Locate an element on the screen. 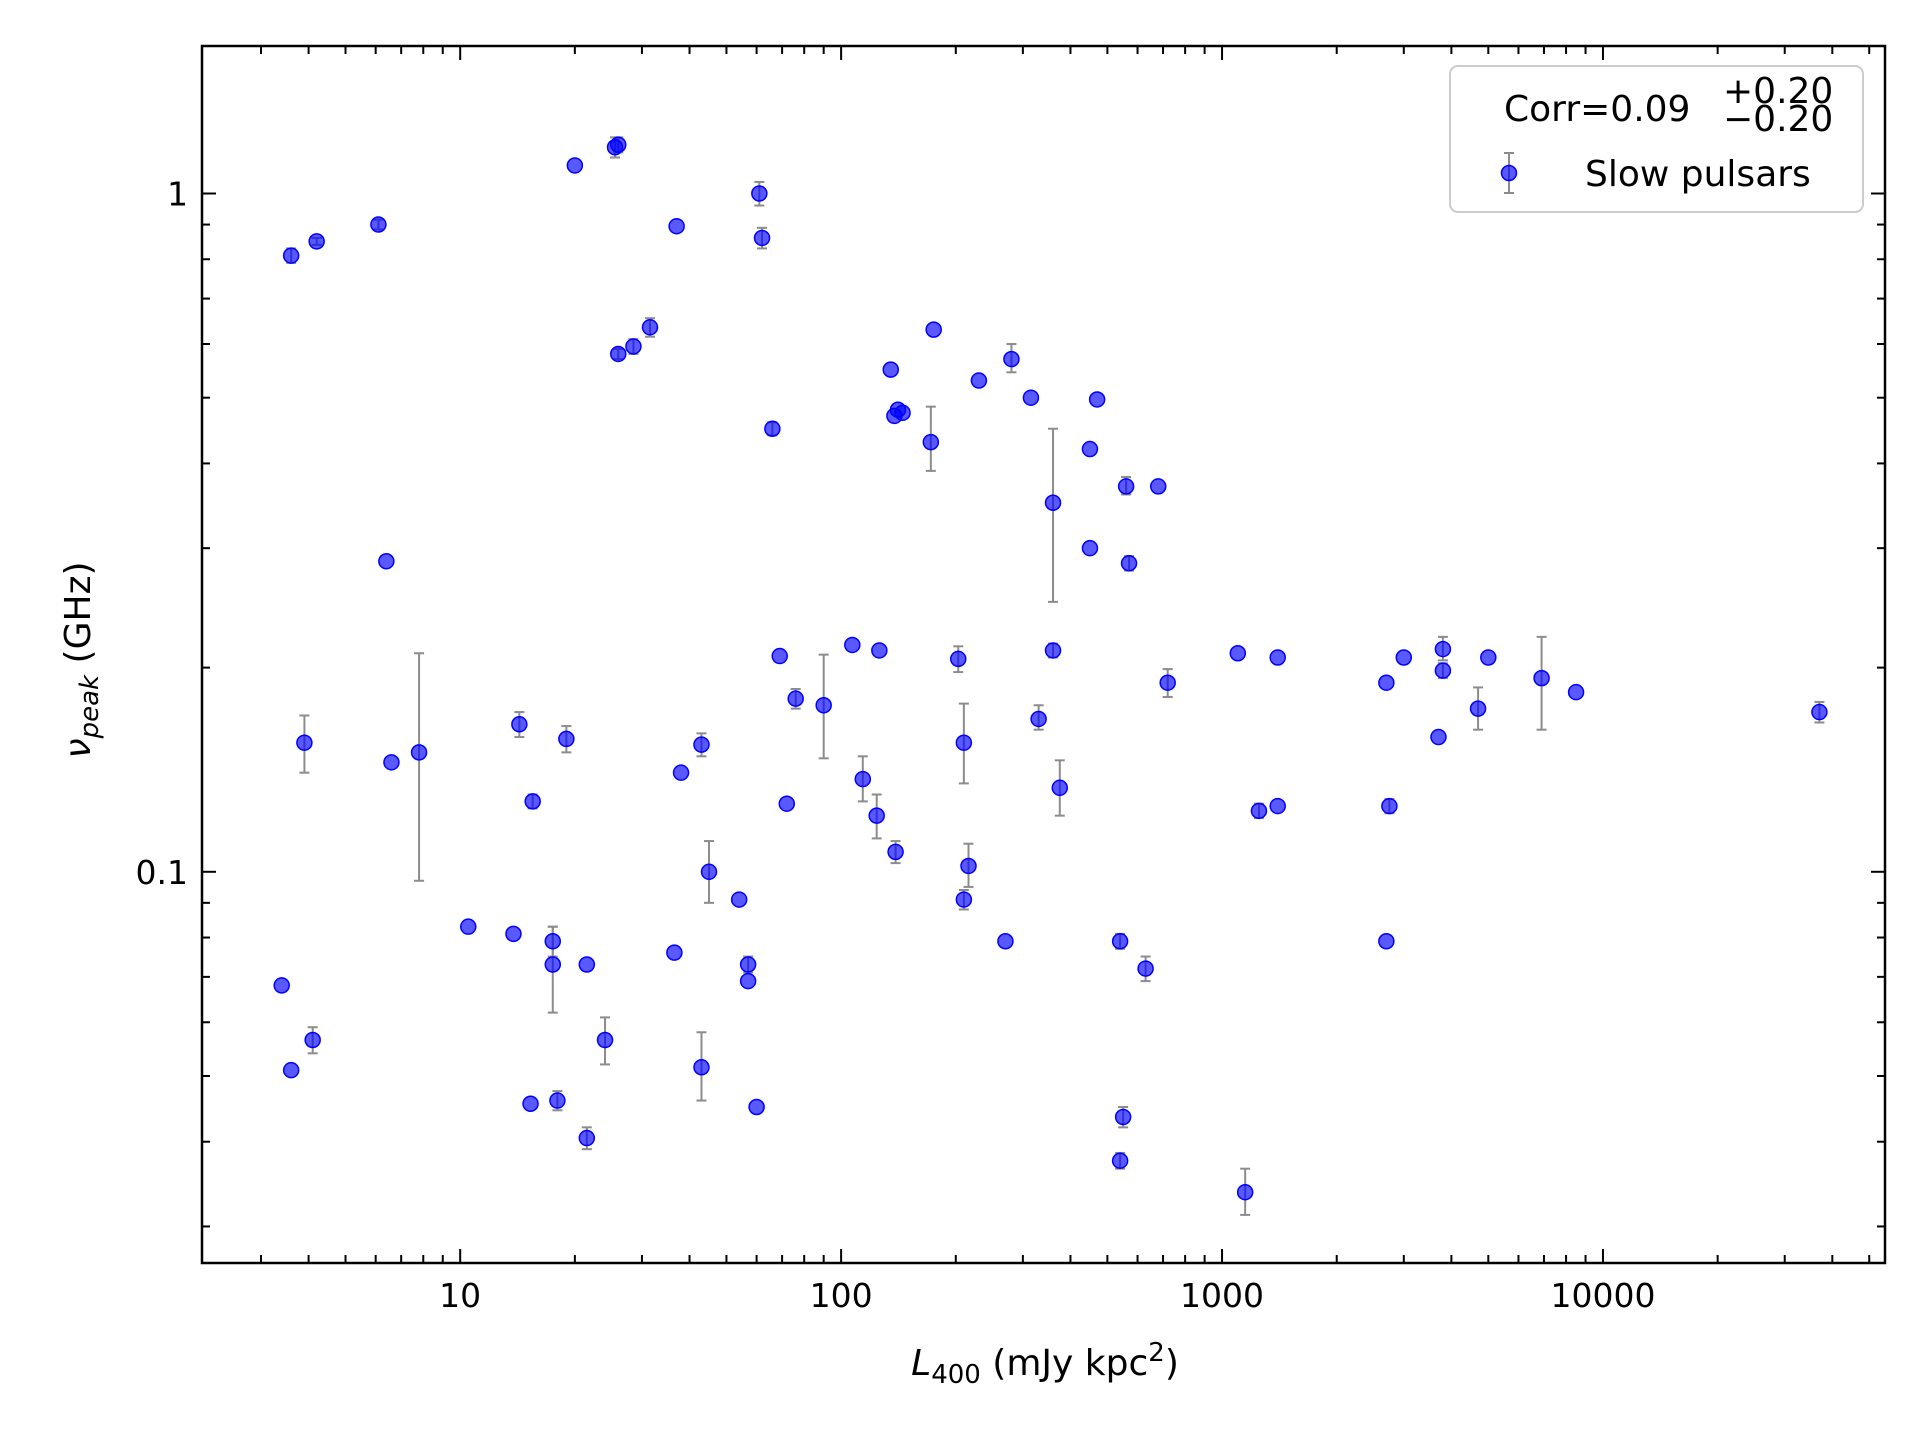 Image resolution: width=1920 pixels, height=1440 pixels. x-axis-label: L400 (mJy kpc2) is located at coordinates (1045, 1364).